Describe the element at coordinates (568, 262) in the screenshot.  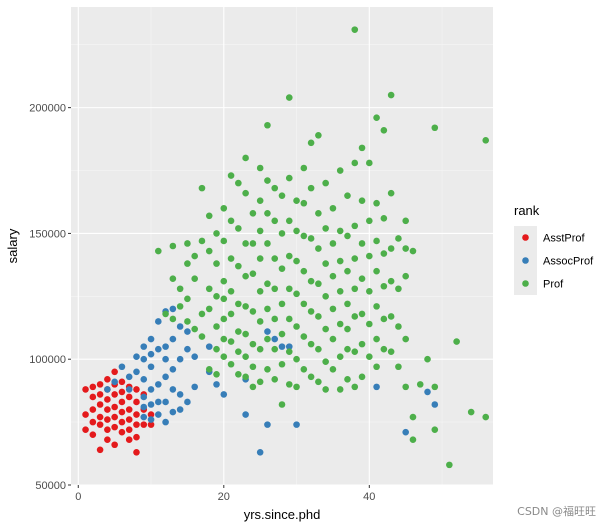
I see `legend-label: AssocProf` at that location.